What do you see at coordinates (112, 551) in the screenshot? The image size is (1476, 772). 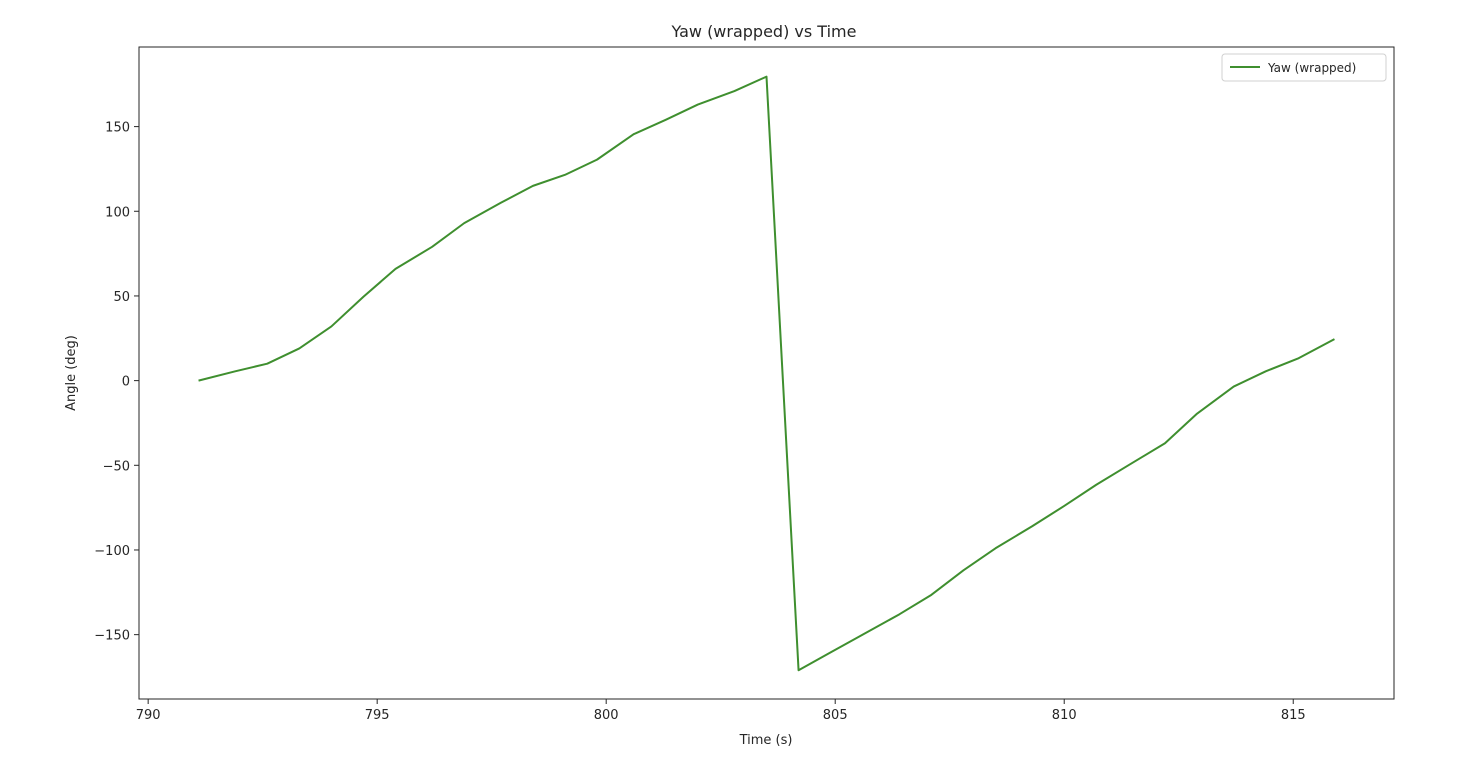 I see `y-tick-label: −100` at bounding box center [112, 551].